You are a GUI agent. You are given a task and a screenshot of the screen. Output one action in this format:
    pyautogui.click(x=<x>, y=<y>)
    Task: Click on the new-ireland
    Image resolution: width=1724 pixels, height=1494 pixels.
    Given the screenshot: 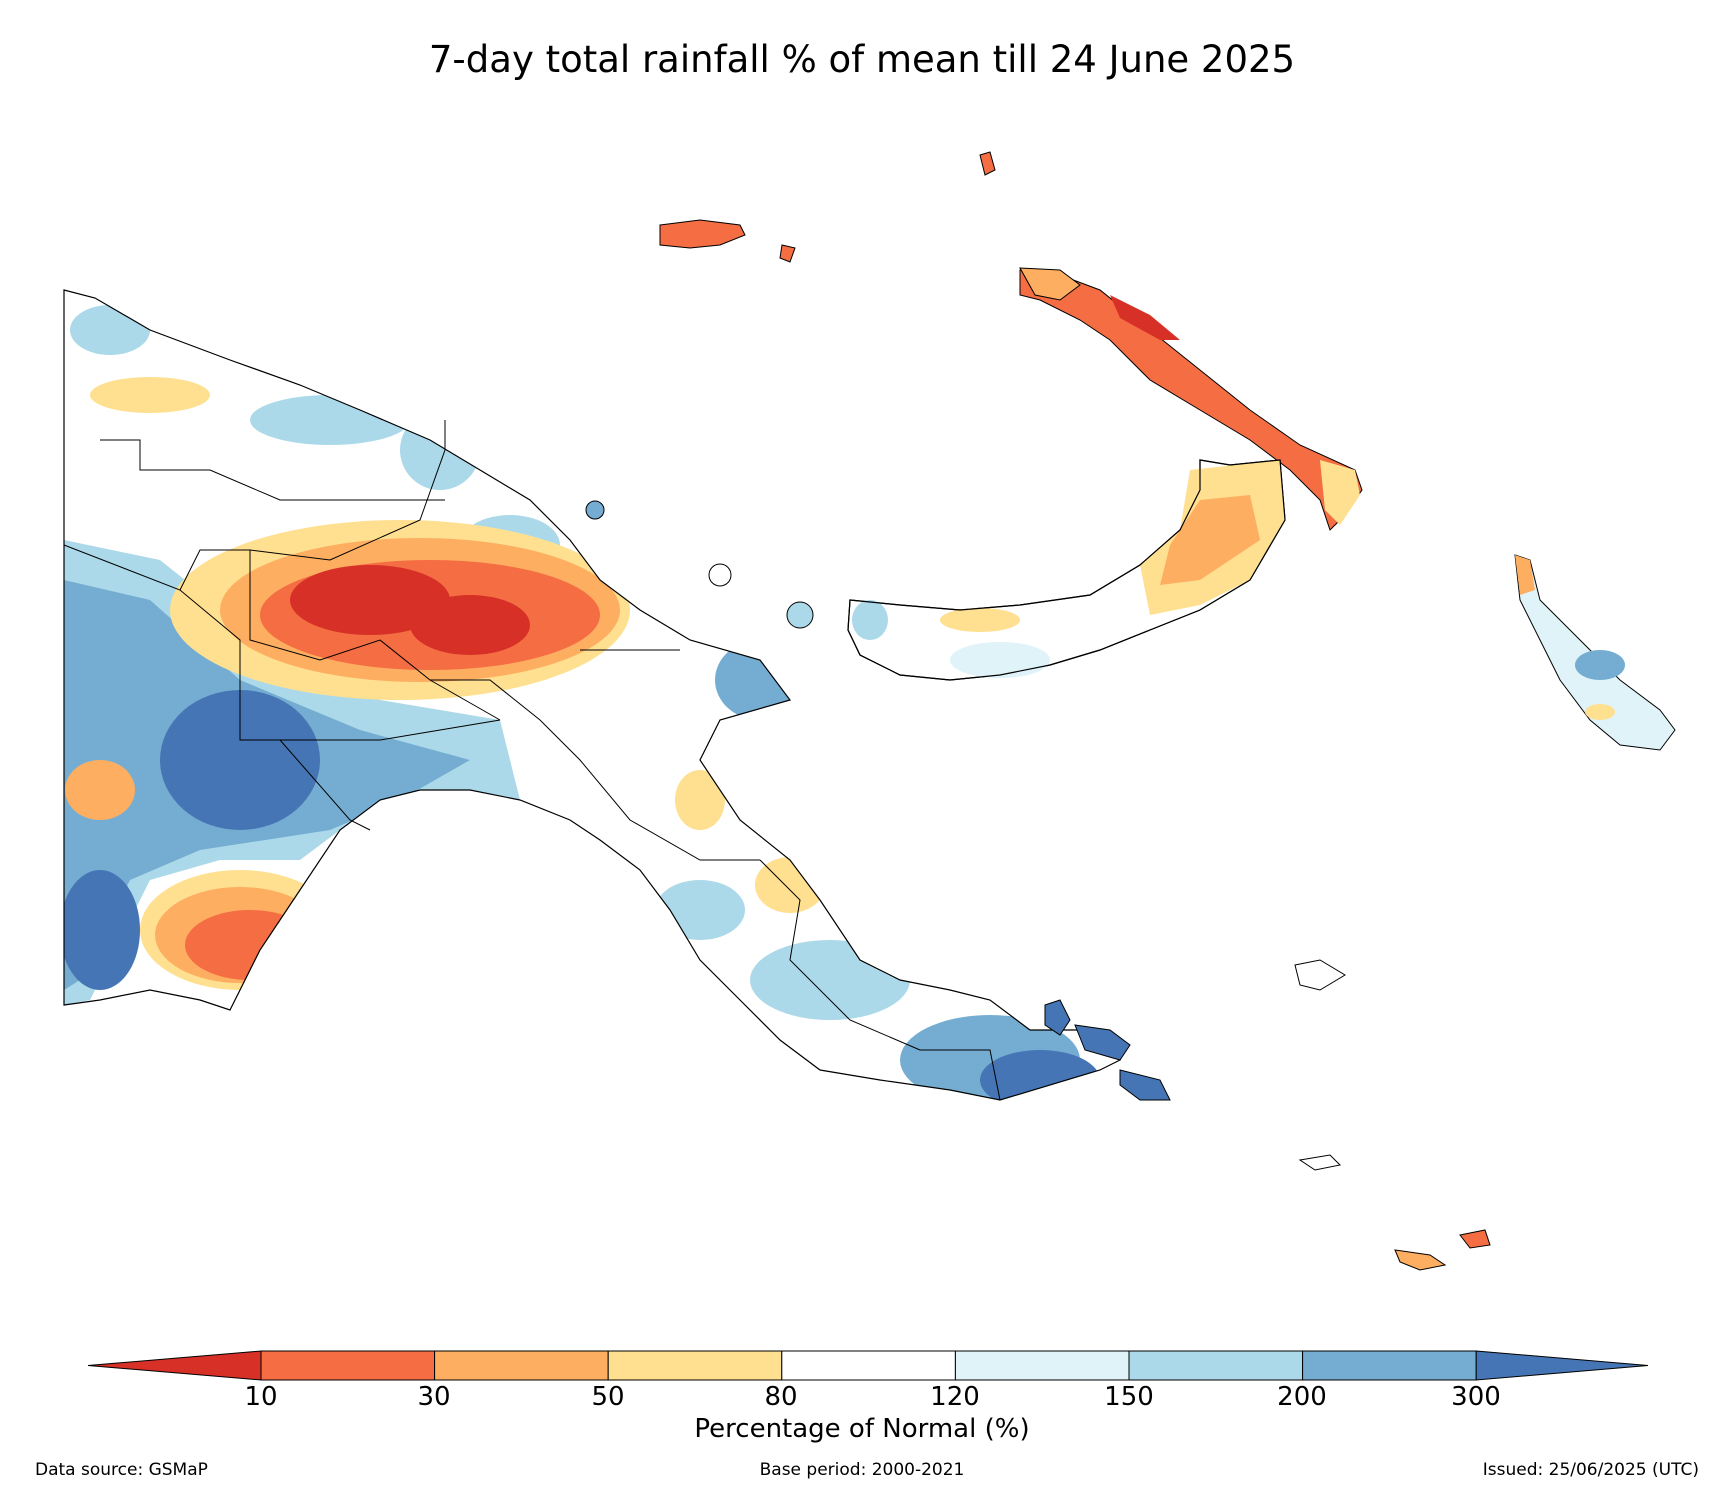 What is the action you would take?
    pyautogui.click(x=1191, y=400)
    